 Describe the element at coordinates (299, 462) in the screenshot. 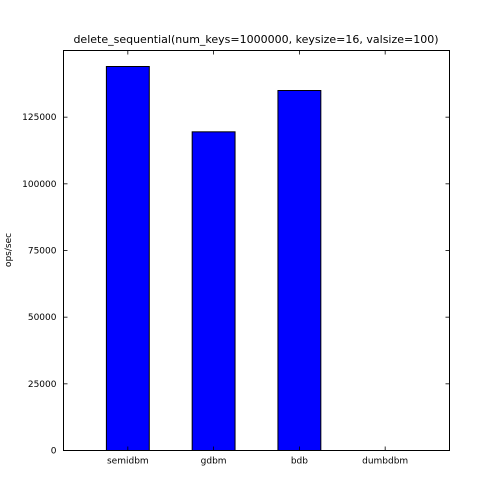

I see `x-tick-label-bdb: bdb` at that location.